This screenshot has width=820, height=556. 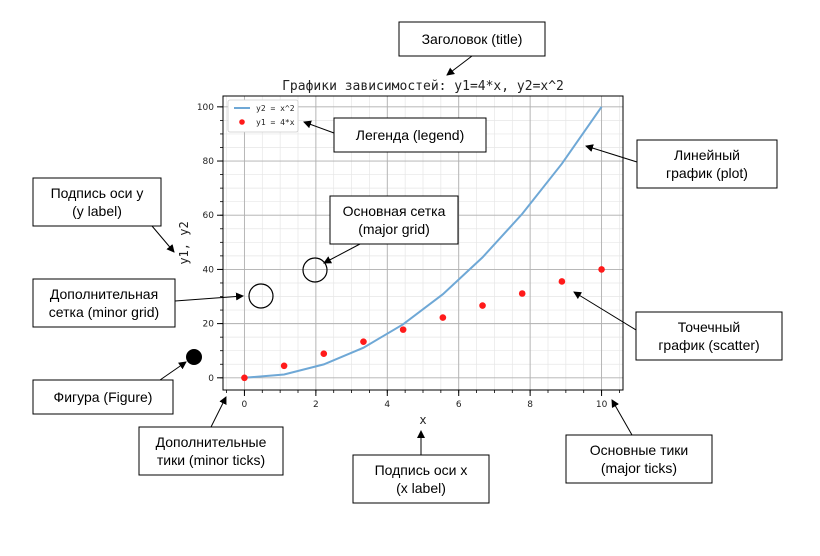 I want to click on callout-box-legend, so click(x=410, y=135).